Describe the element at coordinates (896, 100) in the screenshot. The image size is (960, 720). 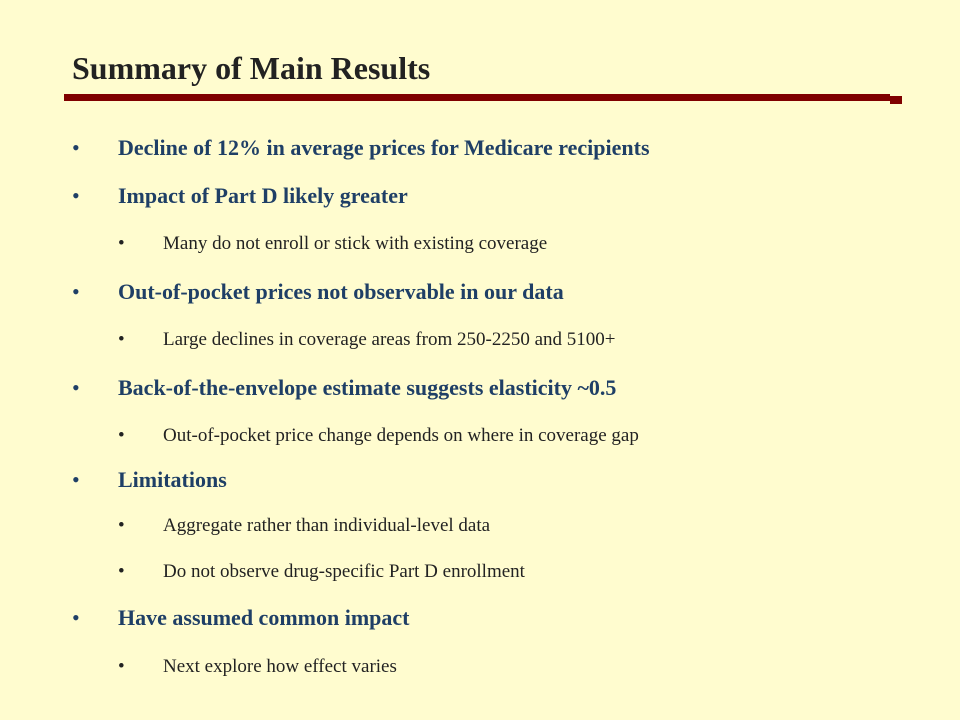
I see `title-underline-tail` at that location.